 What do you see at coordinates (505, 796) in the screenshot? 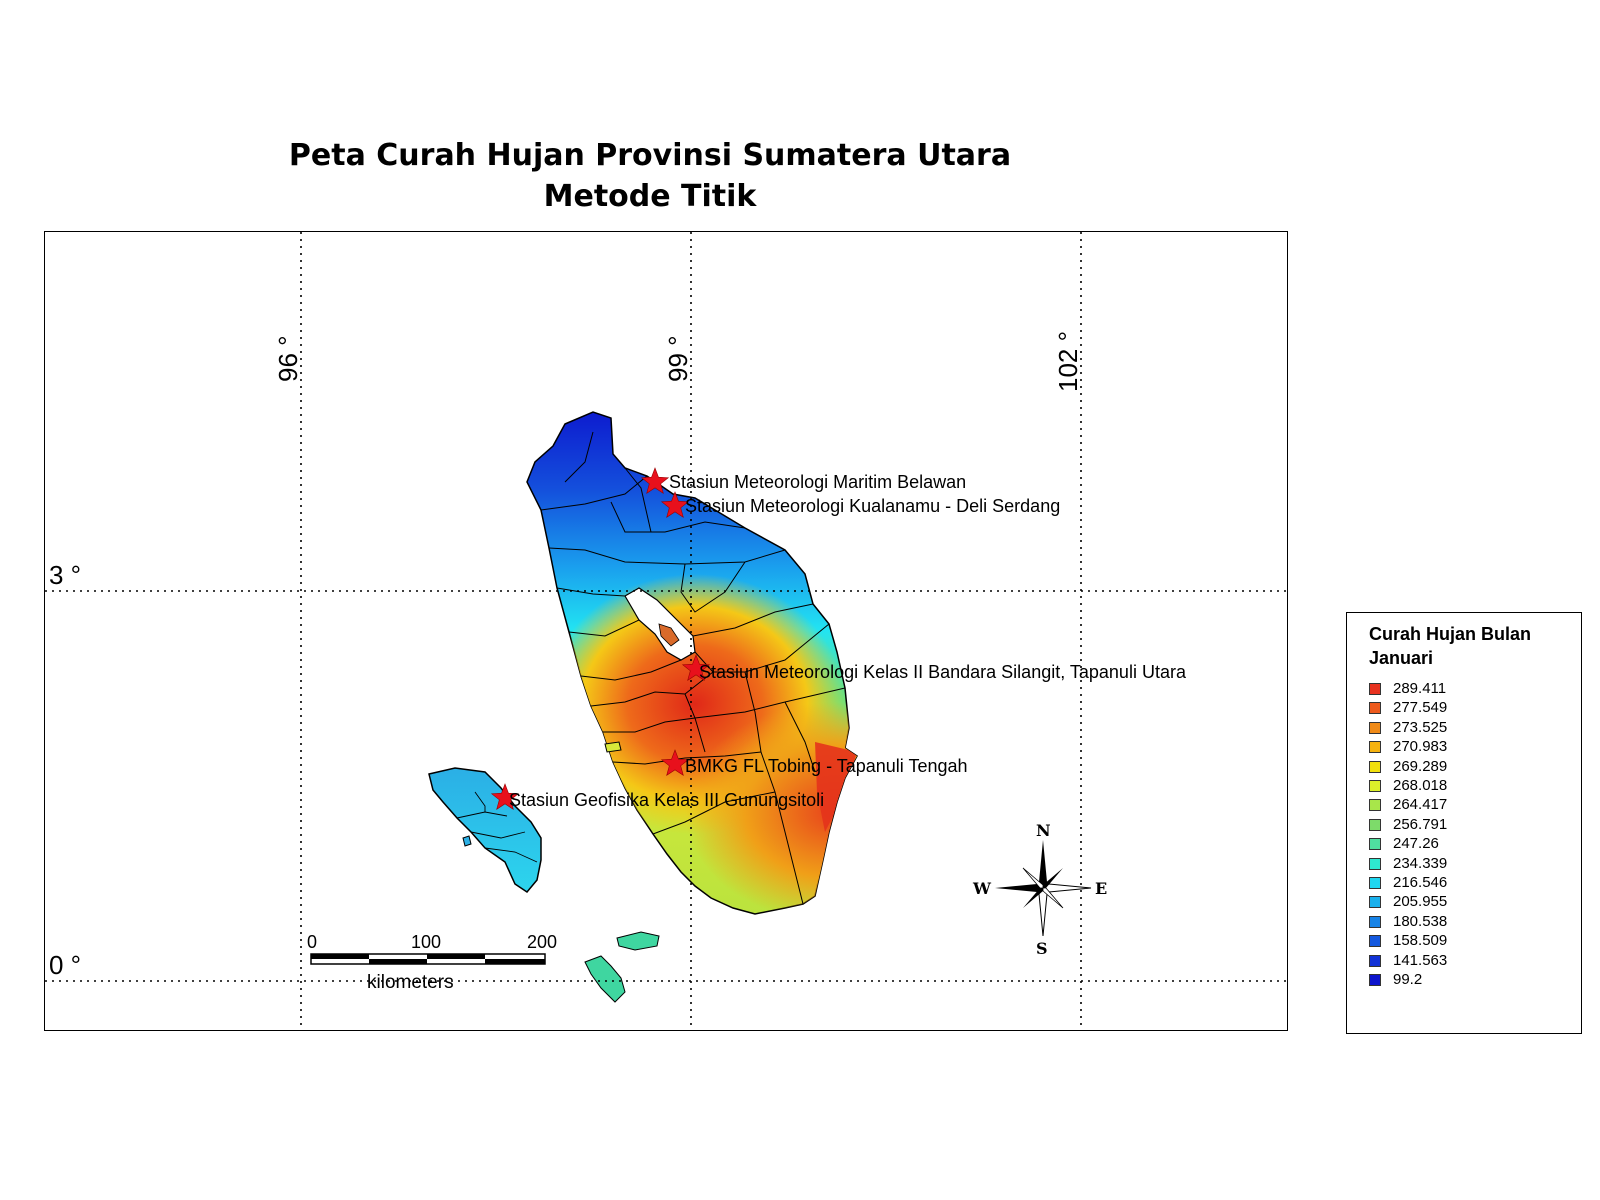
I see `station-star-gunungsitoli` at bounding box center [505, 796].